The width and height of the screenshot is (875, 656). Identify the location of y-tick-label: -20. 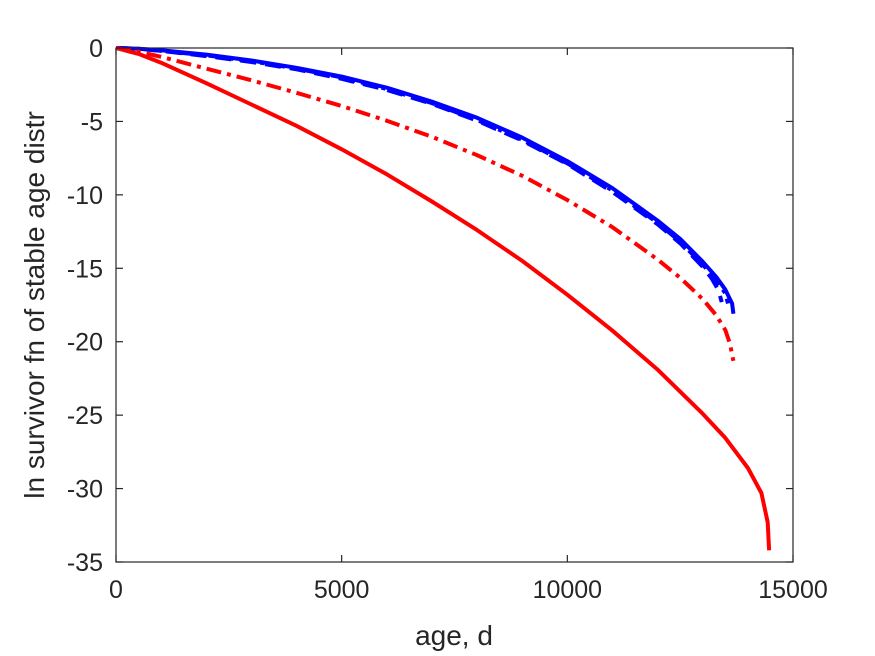
(85, 343).